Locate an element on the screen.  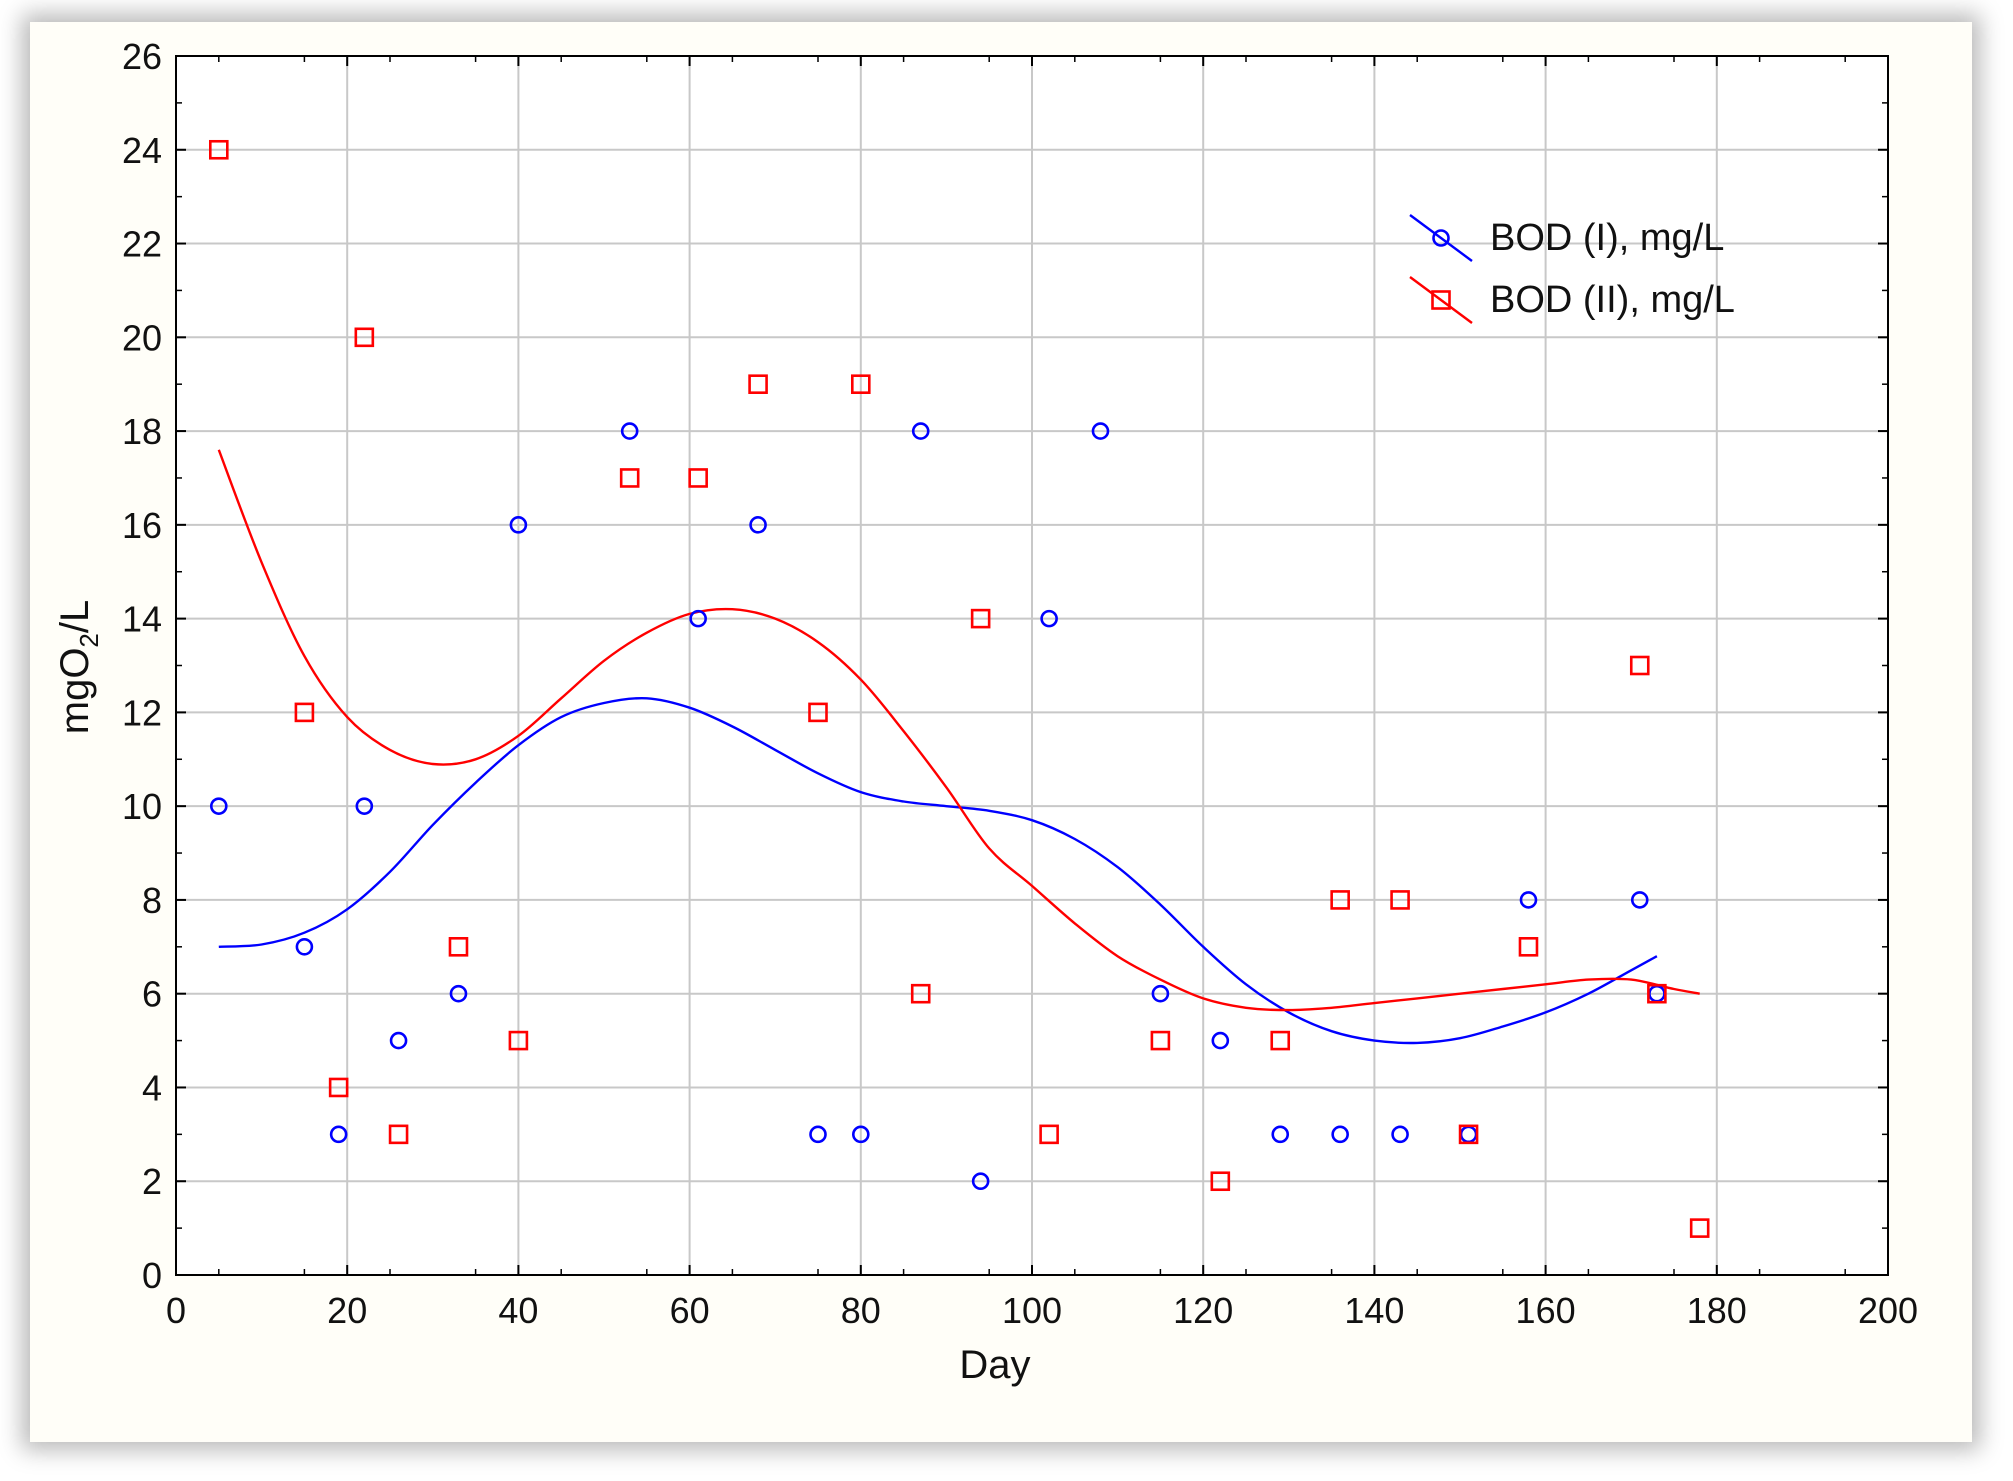
y-axis-title: mgO2/L is located at coordinates (78, 667).